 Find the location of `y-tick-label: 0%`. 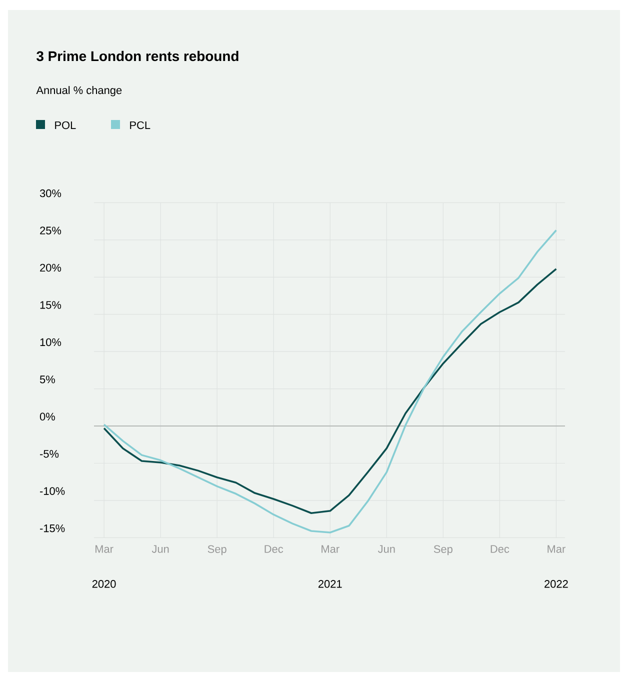

y-tick-label: 0% is located at coordinates (47, 416).